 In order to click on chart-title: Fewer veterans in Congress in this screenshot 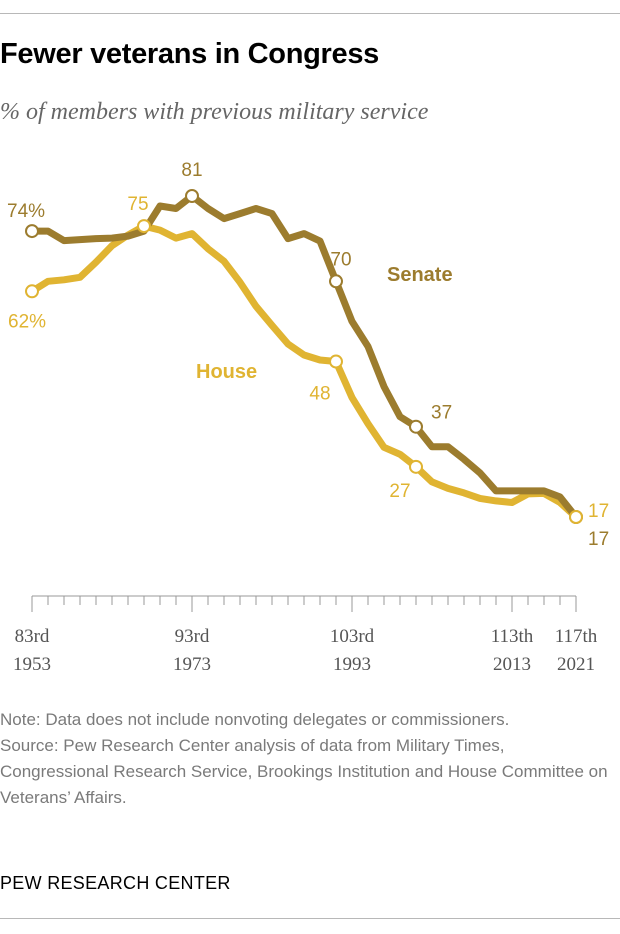, I will do `click(190, 54)`.